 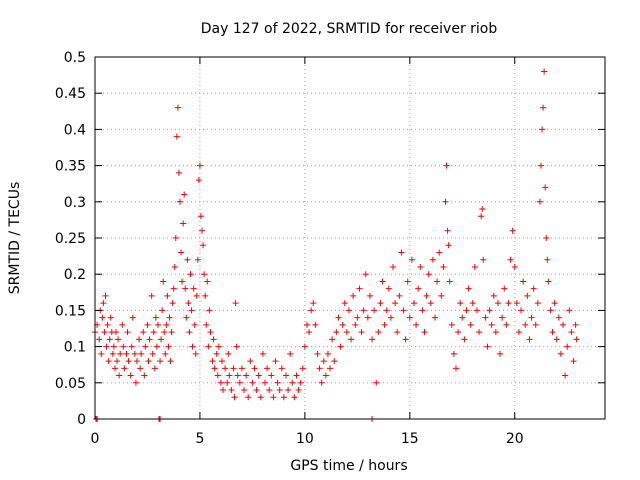 What do you see at coordinates (75, 275) in the screenshot?
I see `y-tick-label: 0.2` at bounding box center [75, 275].